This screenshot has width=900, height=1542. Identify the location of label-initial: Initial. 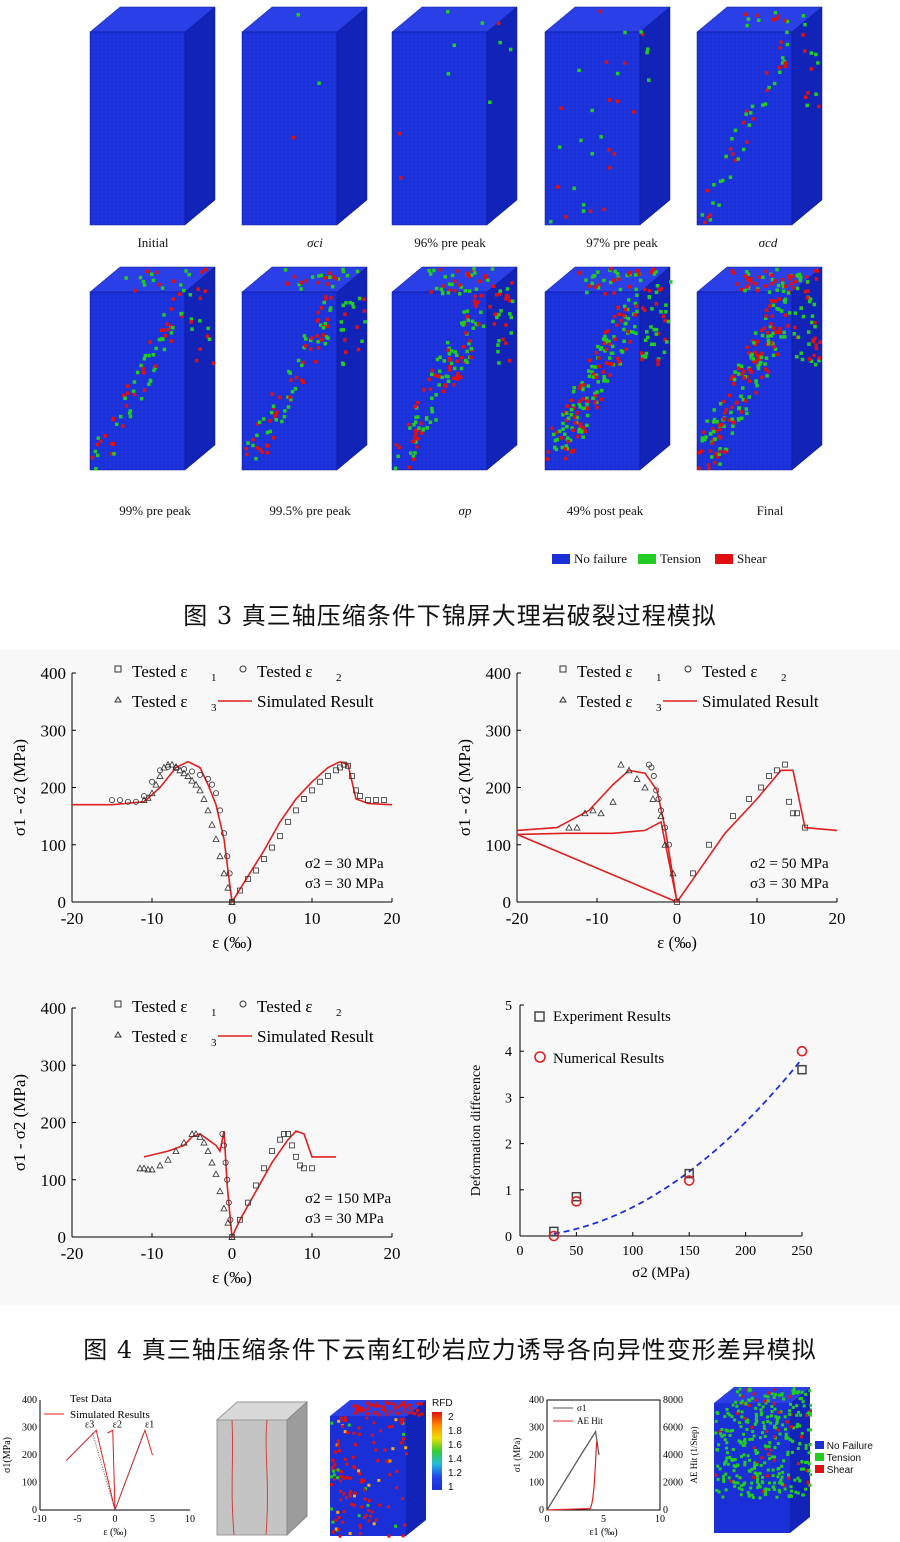
(153, 242).